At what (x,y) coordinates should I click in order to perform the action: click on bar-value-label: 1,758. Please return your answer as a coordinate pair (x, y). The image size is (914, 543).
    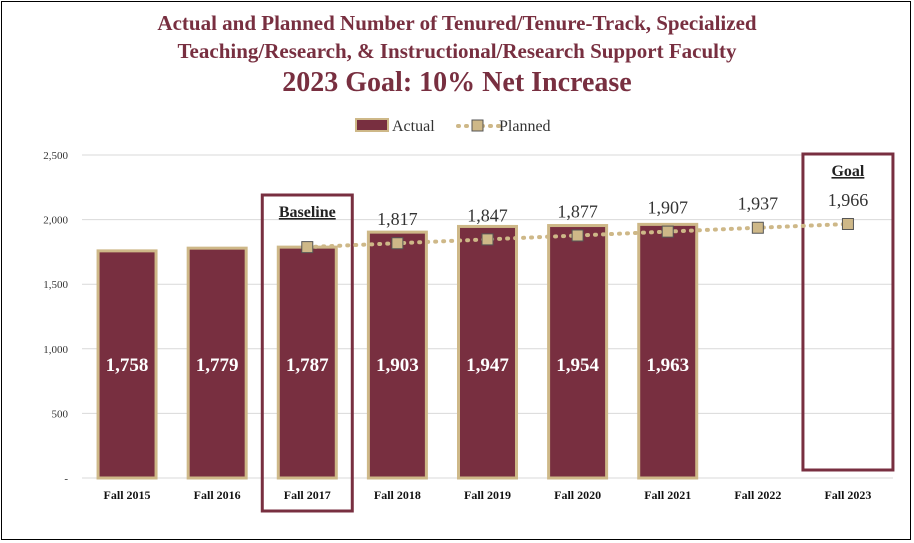
    Looking at the image, I should click on (127, 365).